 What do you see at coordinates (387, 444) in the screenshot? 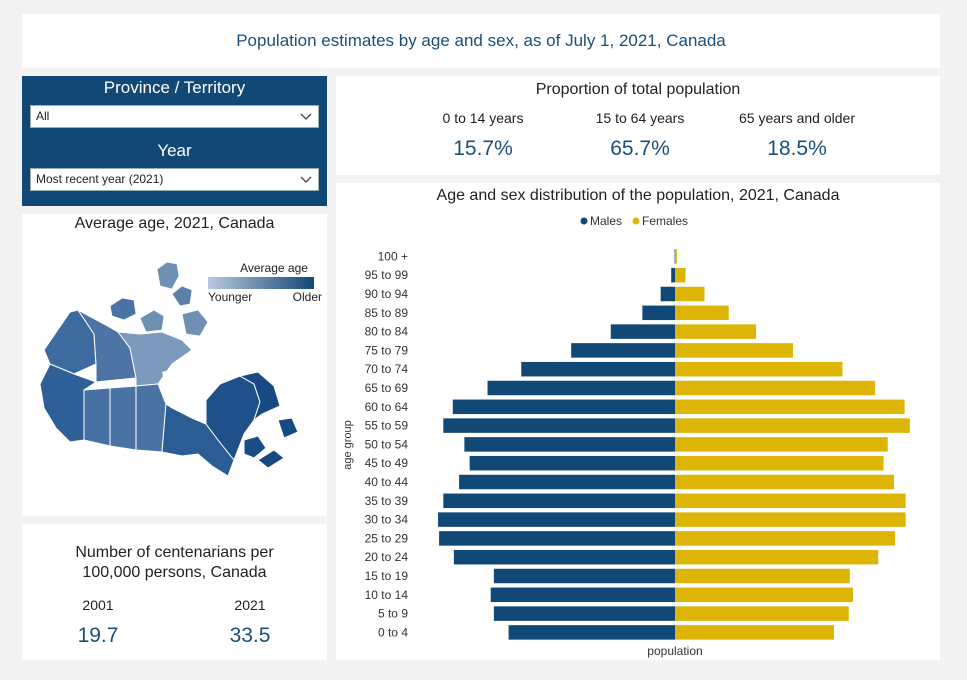
I see `y-tick-label-10: 50 to 54` at bounding box center [387, 444].